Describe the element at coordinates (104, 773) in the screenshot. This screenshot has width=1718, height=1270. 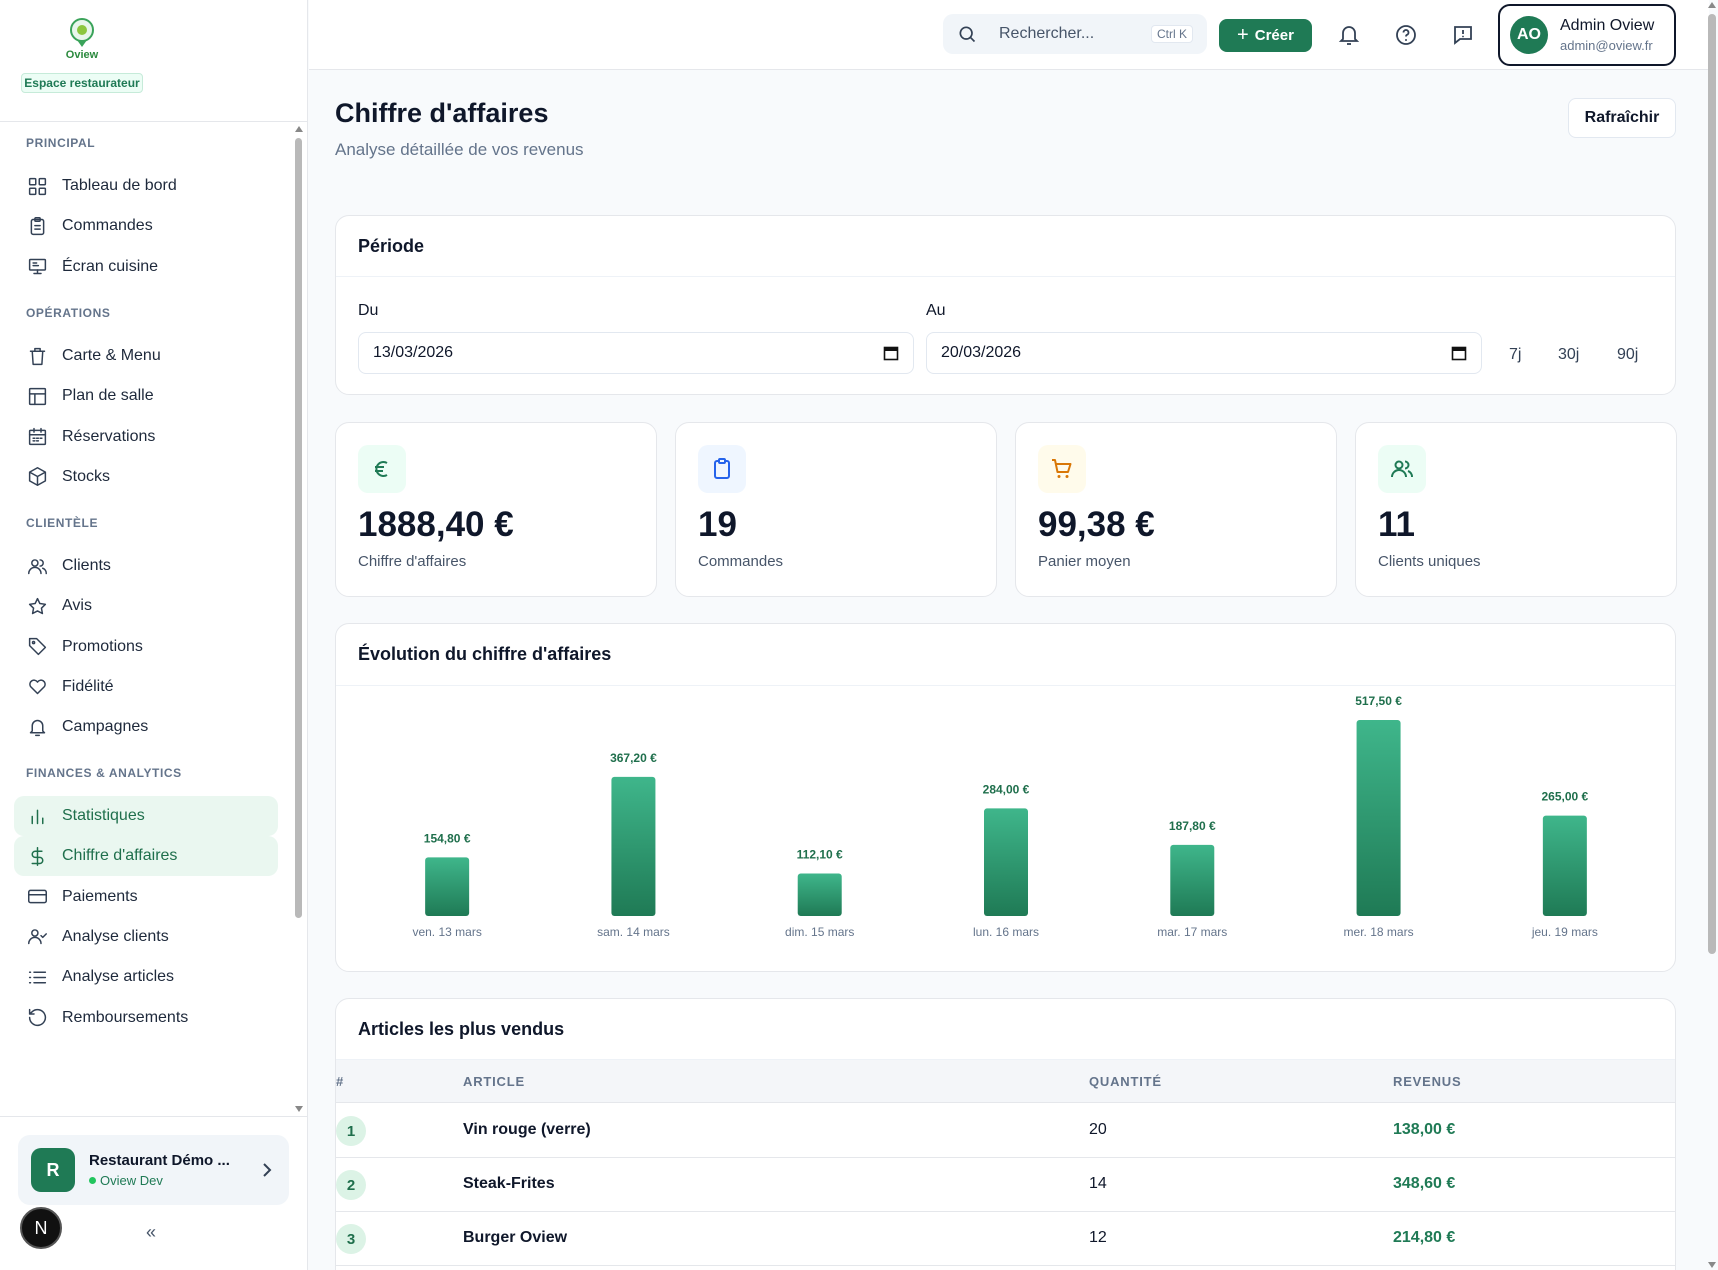
I see `nav-section-title: FINANCES & ANALYTICS` at that location.